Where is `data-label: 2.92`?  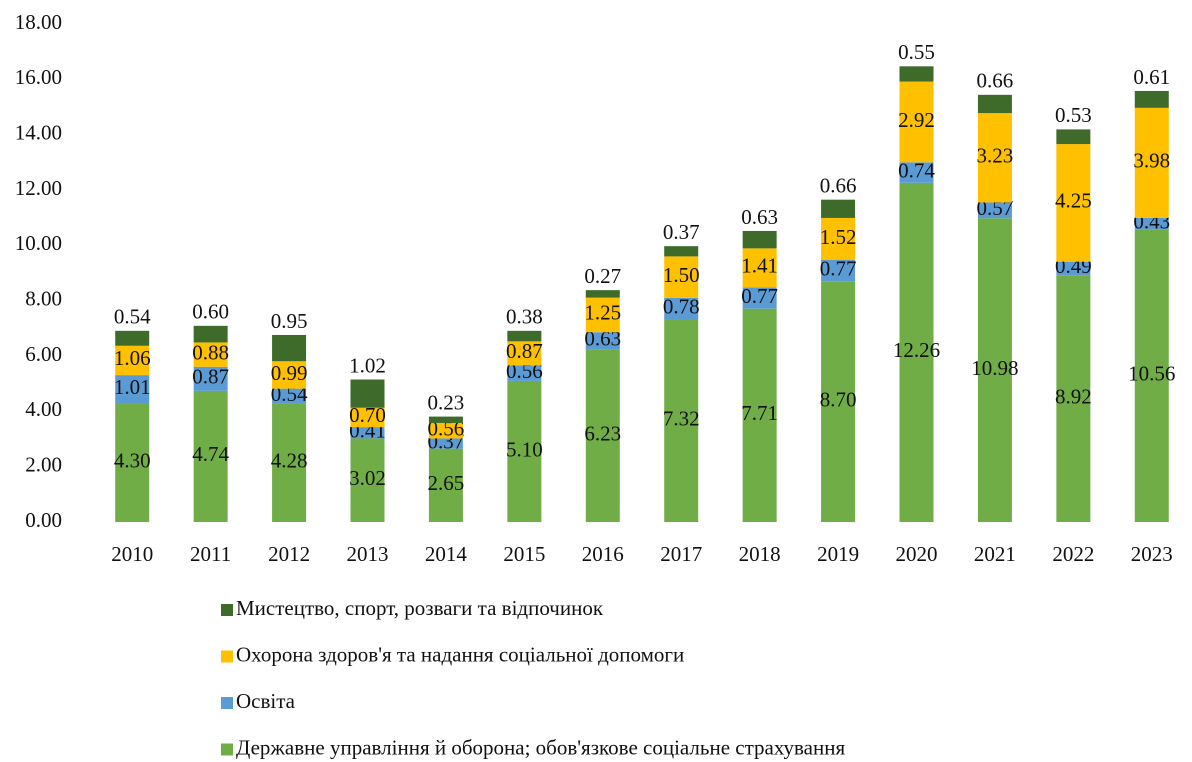
data-label: 2.92 is located at coordinates (916, 120).